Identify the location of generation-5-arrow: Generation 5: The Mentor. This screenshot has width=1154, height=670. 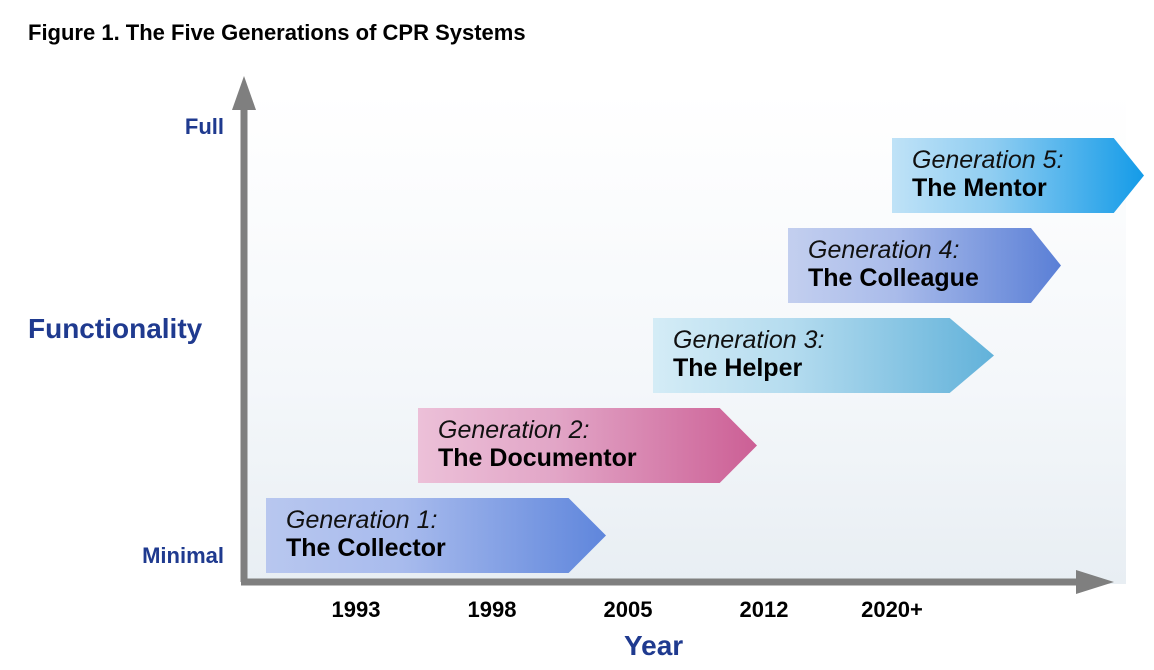
(1018, 175).